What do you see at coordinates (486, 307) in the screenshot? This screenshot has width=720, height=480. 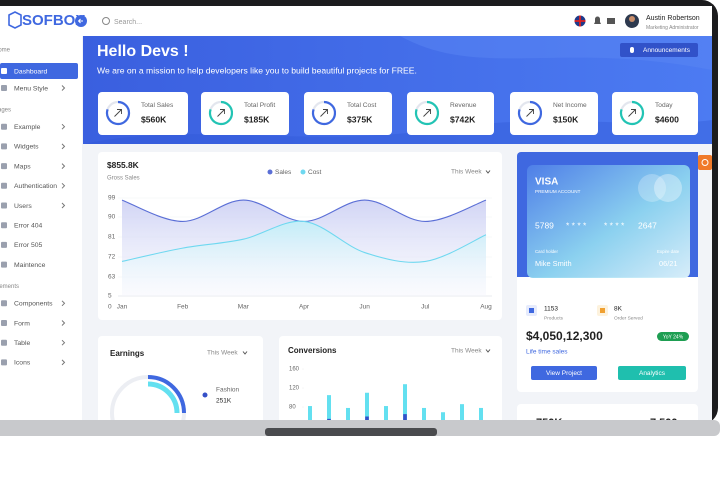 I see `x-tick-label: Aug` at bounding box center [486, 307].